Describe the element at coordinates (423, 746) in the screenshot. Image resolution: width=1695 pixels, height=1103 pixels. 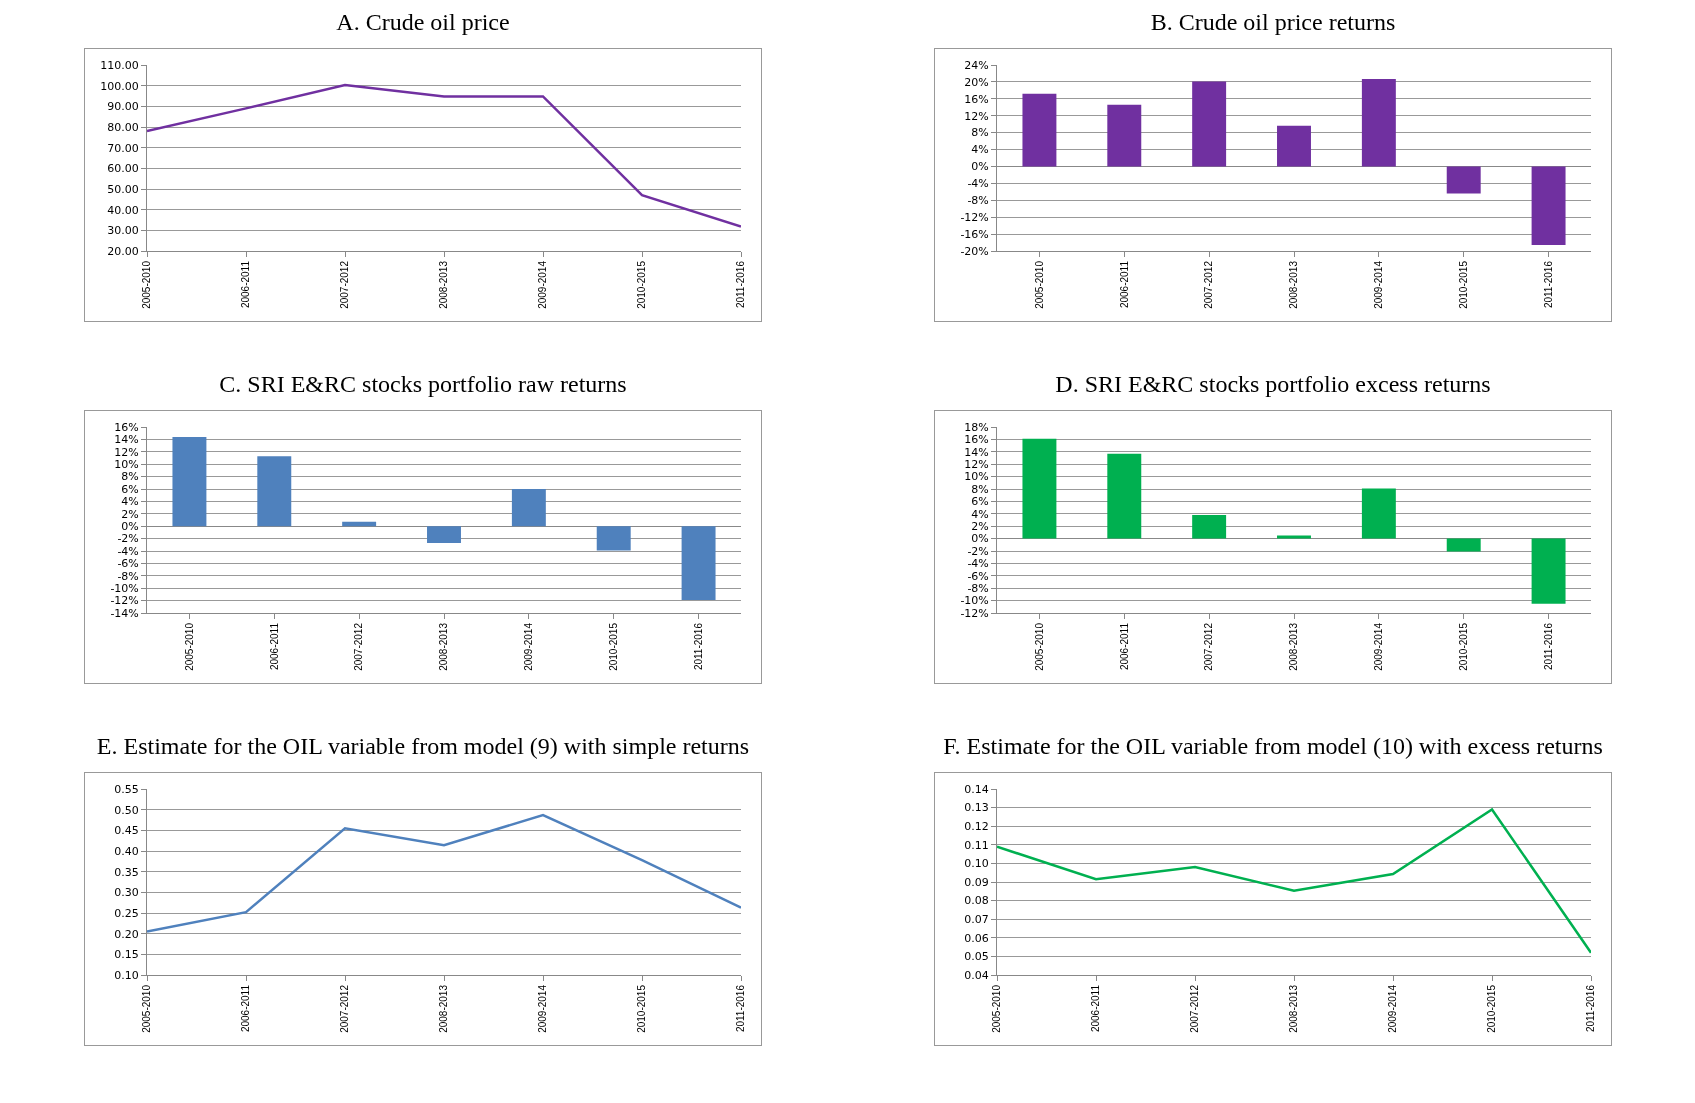
I see `chart-title: E. Estimate for the OIL variable from model (9) with simple returns` at that location.